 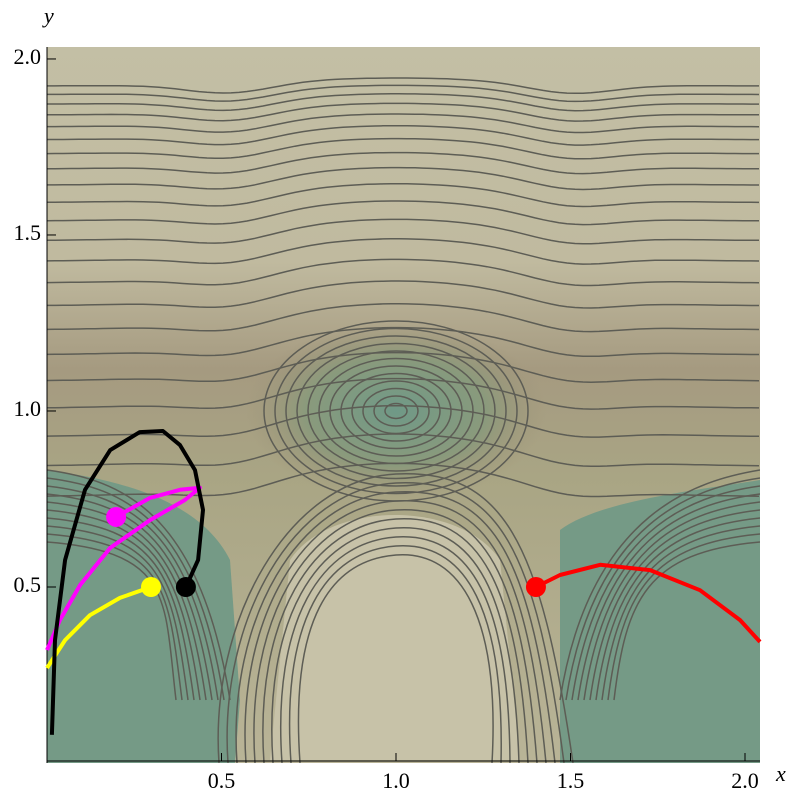 What do you see at coordinates (28, 584) in the screenshot?
I see `y-tick-label: 0.5` at bounding box center [28, 584].